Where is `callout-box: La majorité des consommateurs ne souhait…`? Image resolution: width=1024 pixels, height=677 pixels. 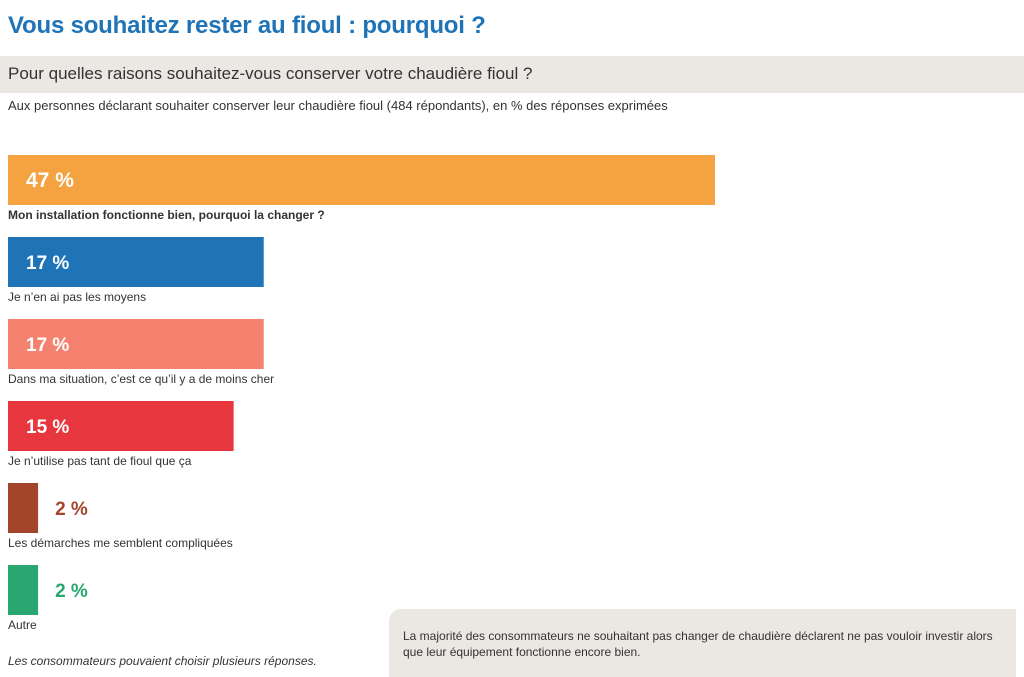 callout-box: La majorité des consommateurs ne souhait… is located at coordinates (702, 643).